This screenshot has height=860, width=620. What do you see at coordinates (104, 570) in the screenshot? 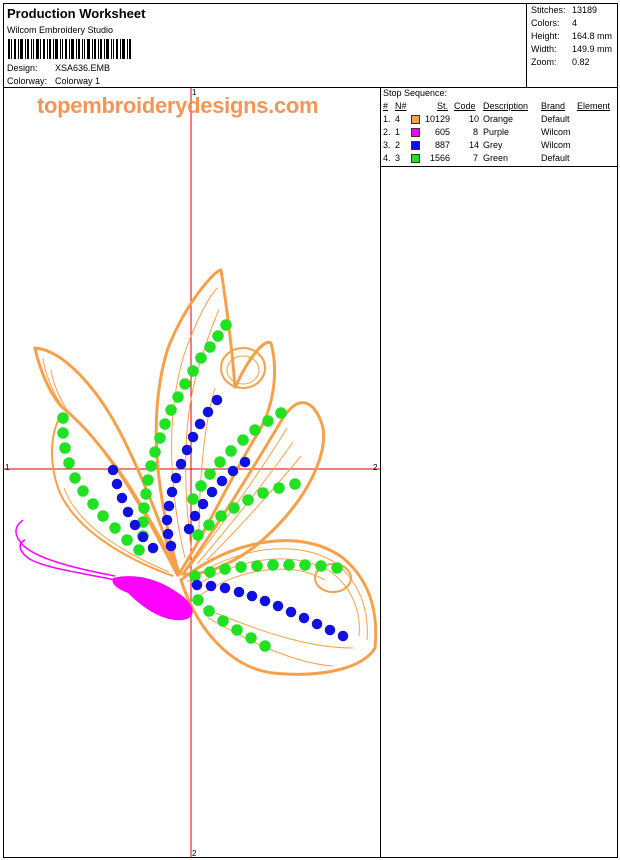
I see `butterfly-body` at bounding box center [104, 570].